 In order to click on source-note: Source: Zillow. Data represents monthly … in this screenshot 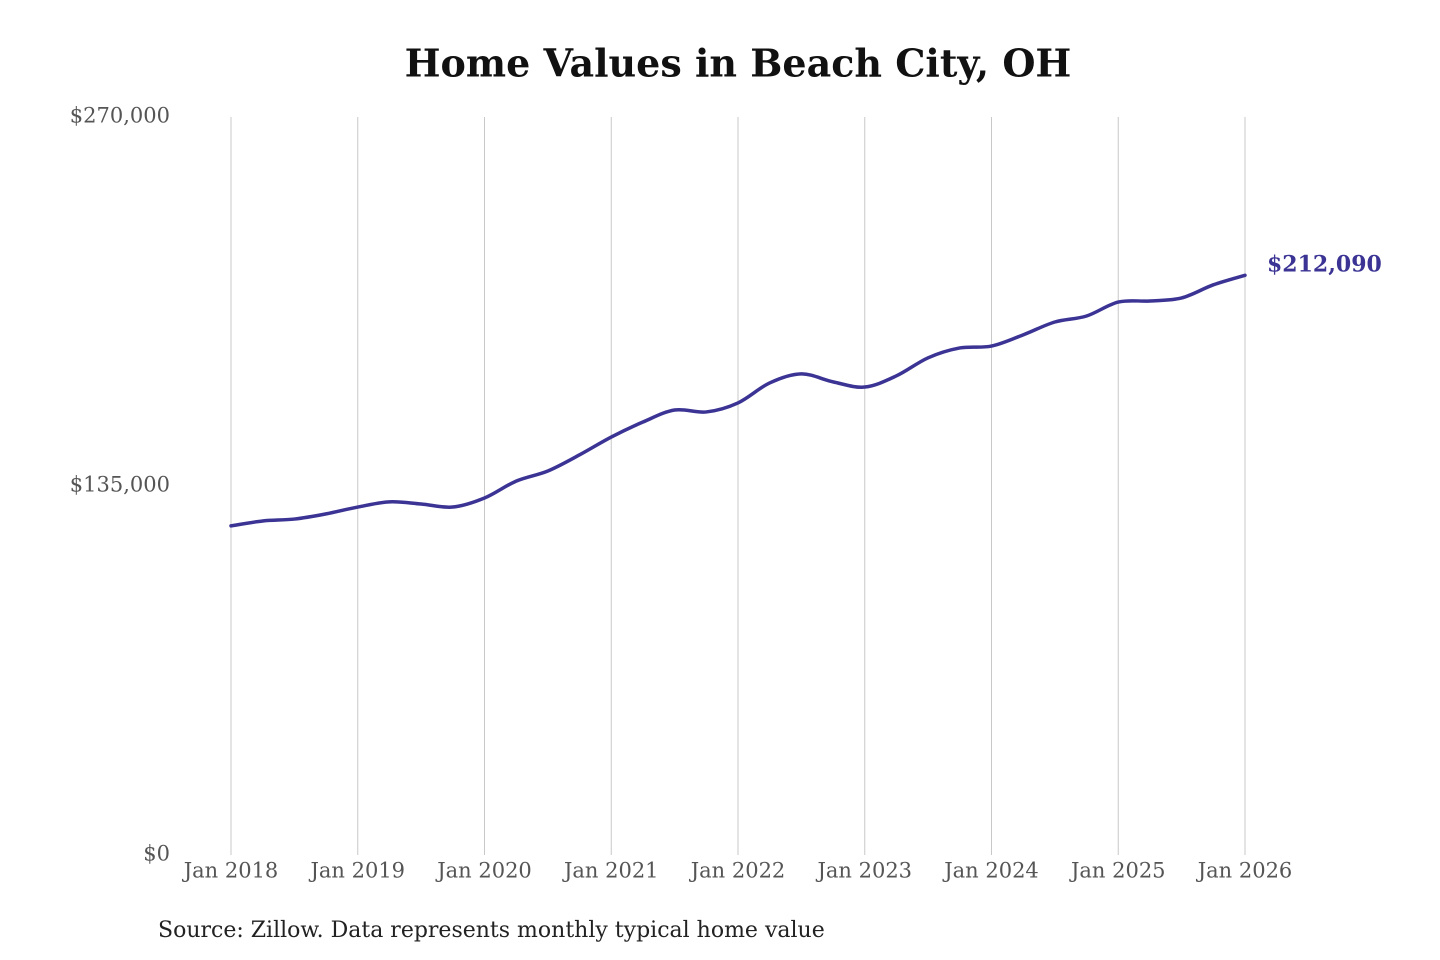, I will do `click(491, 930)`.